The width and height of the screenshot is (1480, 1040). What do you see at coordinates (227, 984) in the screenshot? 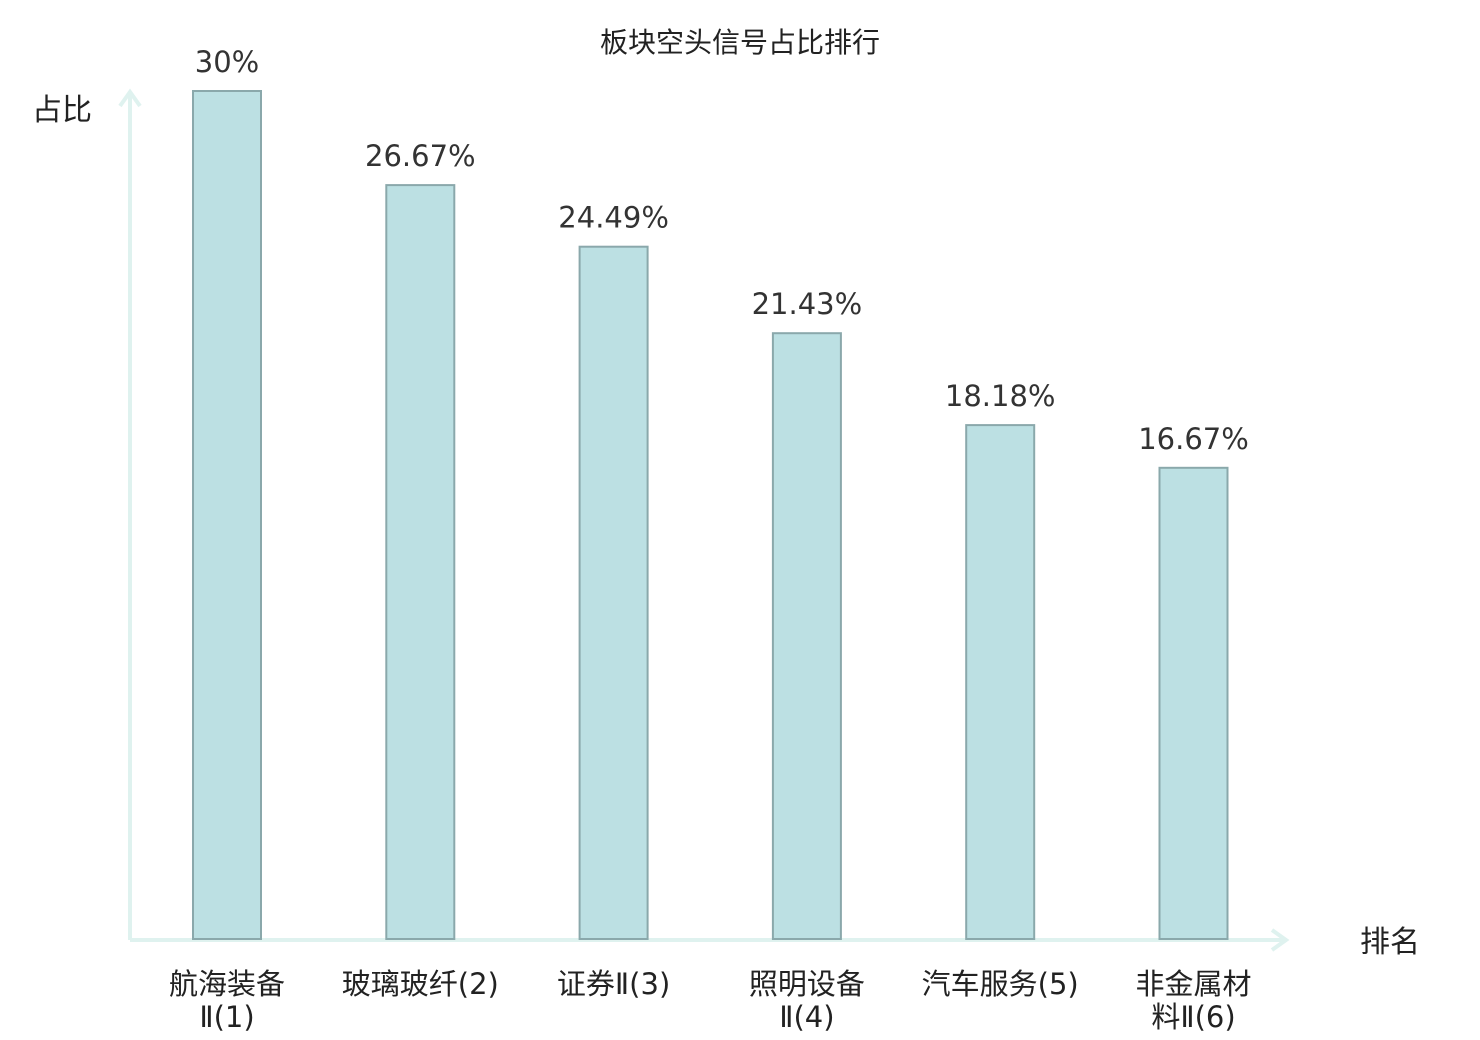
I see `category-label-1-line-1: 航海装备` at bounding box center [227, 984].